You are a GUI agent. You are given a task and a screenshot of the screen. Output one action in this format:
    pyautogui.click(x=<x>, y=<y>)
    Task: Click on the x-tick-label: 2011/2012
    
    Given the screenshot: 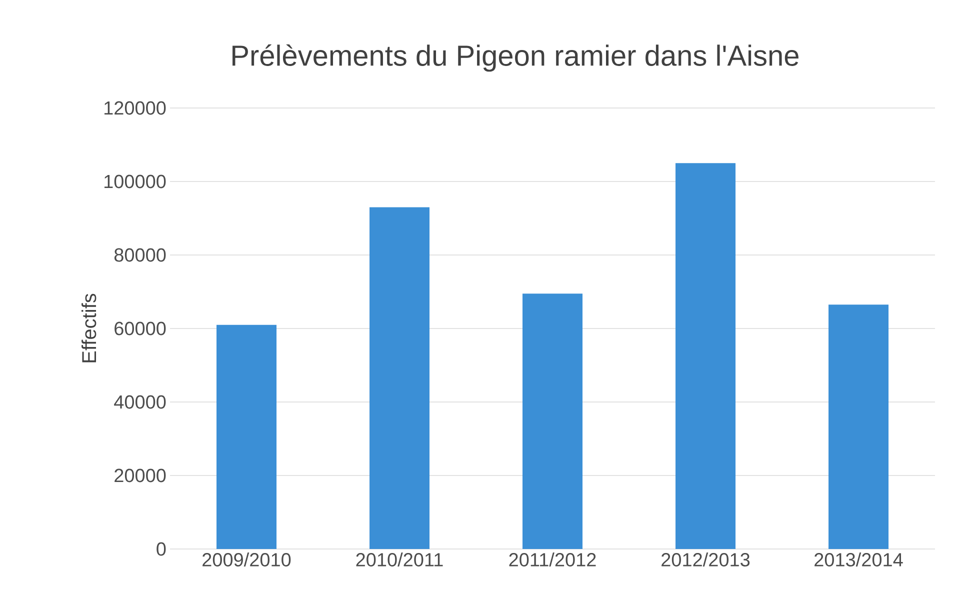 What is the action you would take?
    pyautogui.click(x=552, y=559)
    